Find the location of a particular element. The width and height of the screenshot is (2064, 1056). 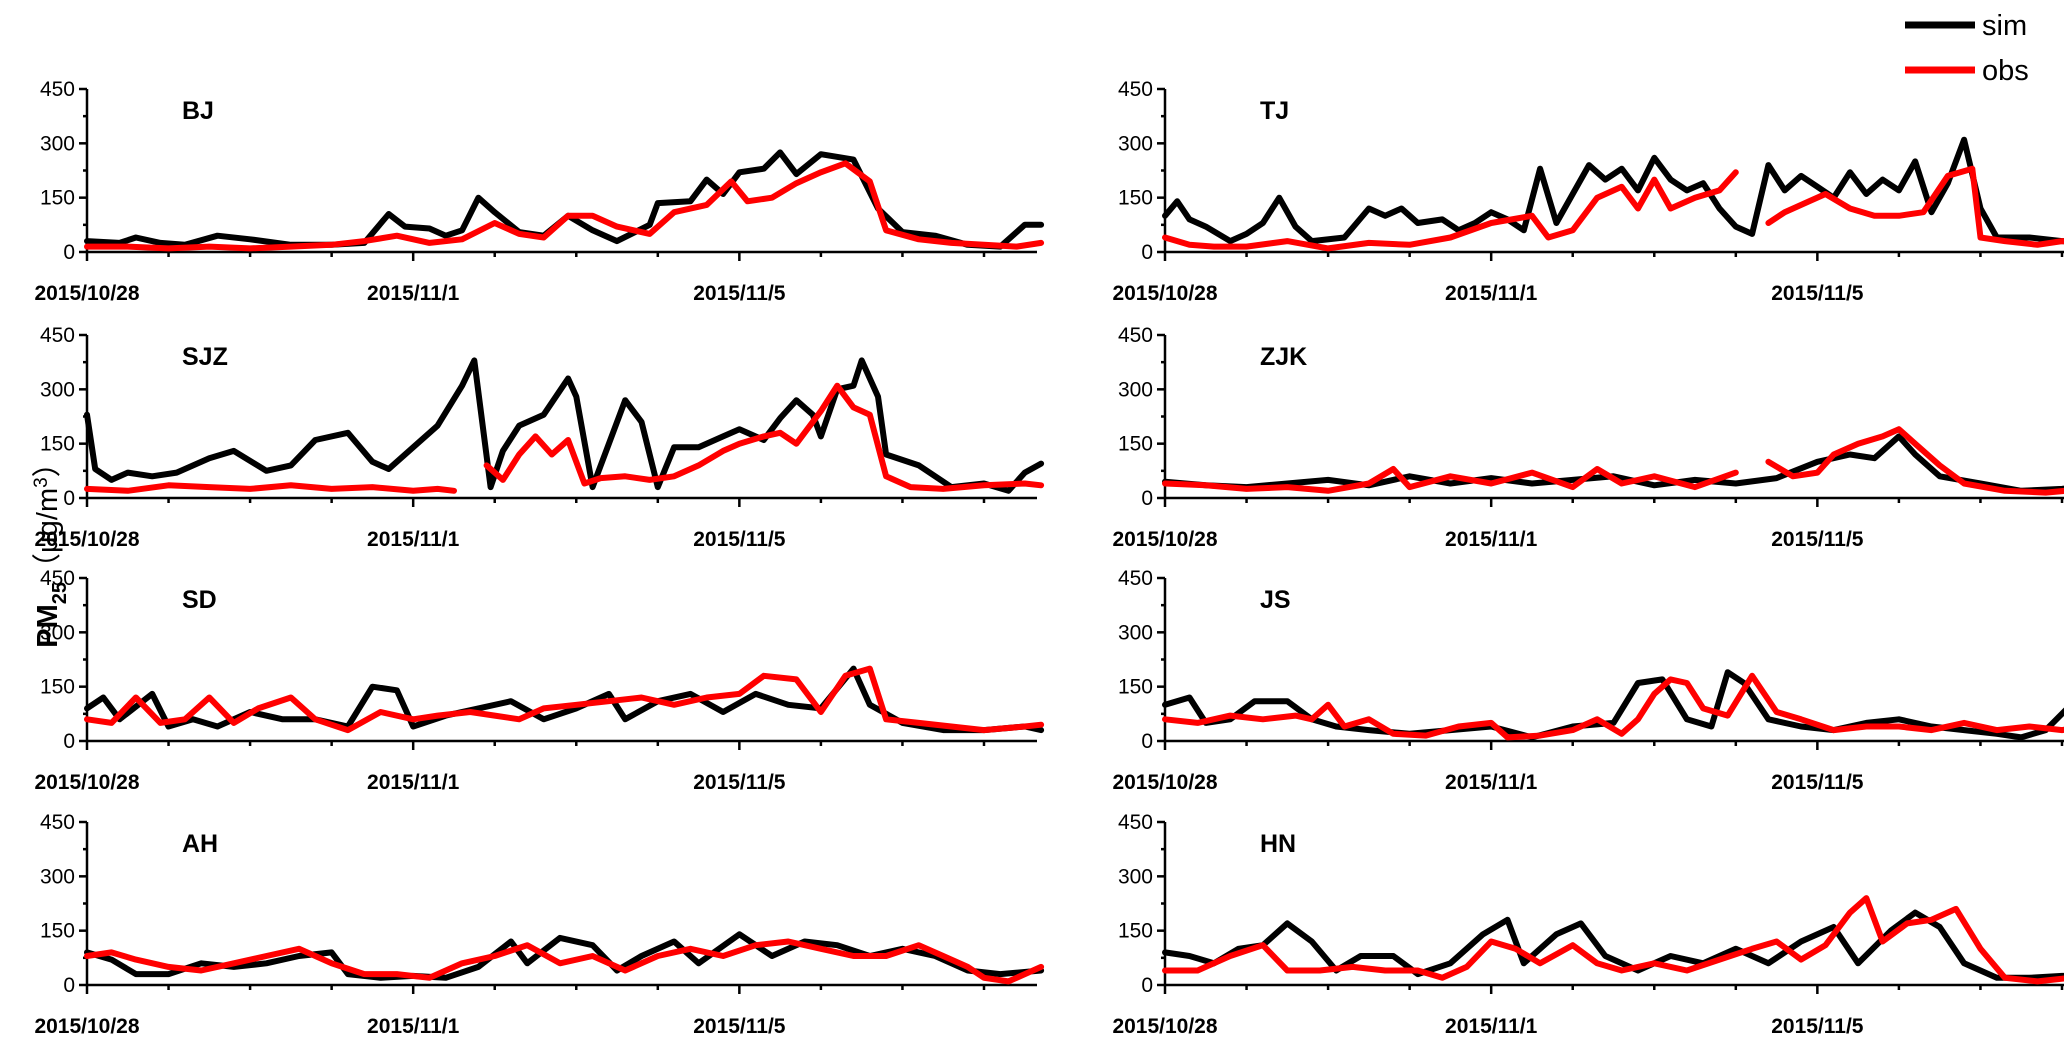

site-label-bj: BJ is located at coordinates (198, 111).